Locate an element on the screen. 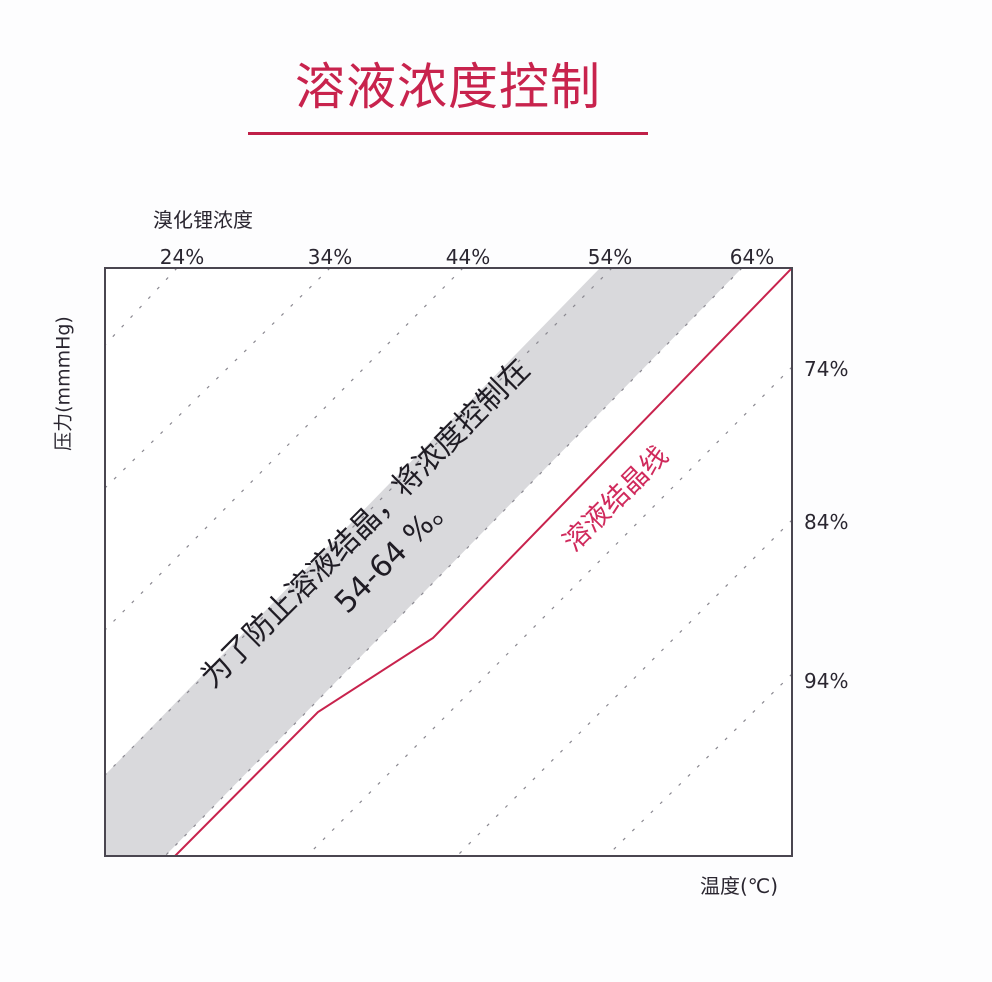 The image size is (992, 982). top-tick-24: 24% is located at coordinates (182, 257).